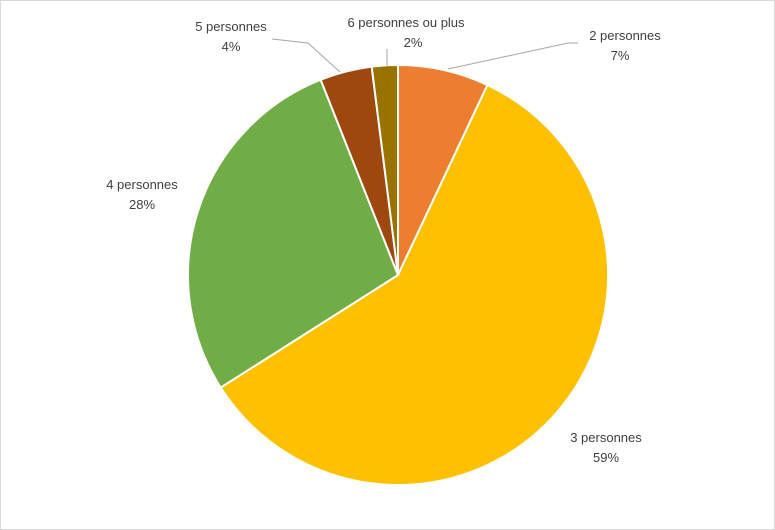  What do you see at coordinates (306, 55) in the screenshot?
I see `leader-line-5-personnes` at bounding box center [306, 55].